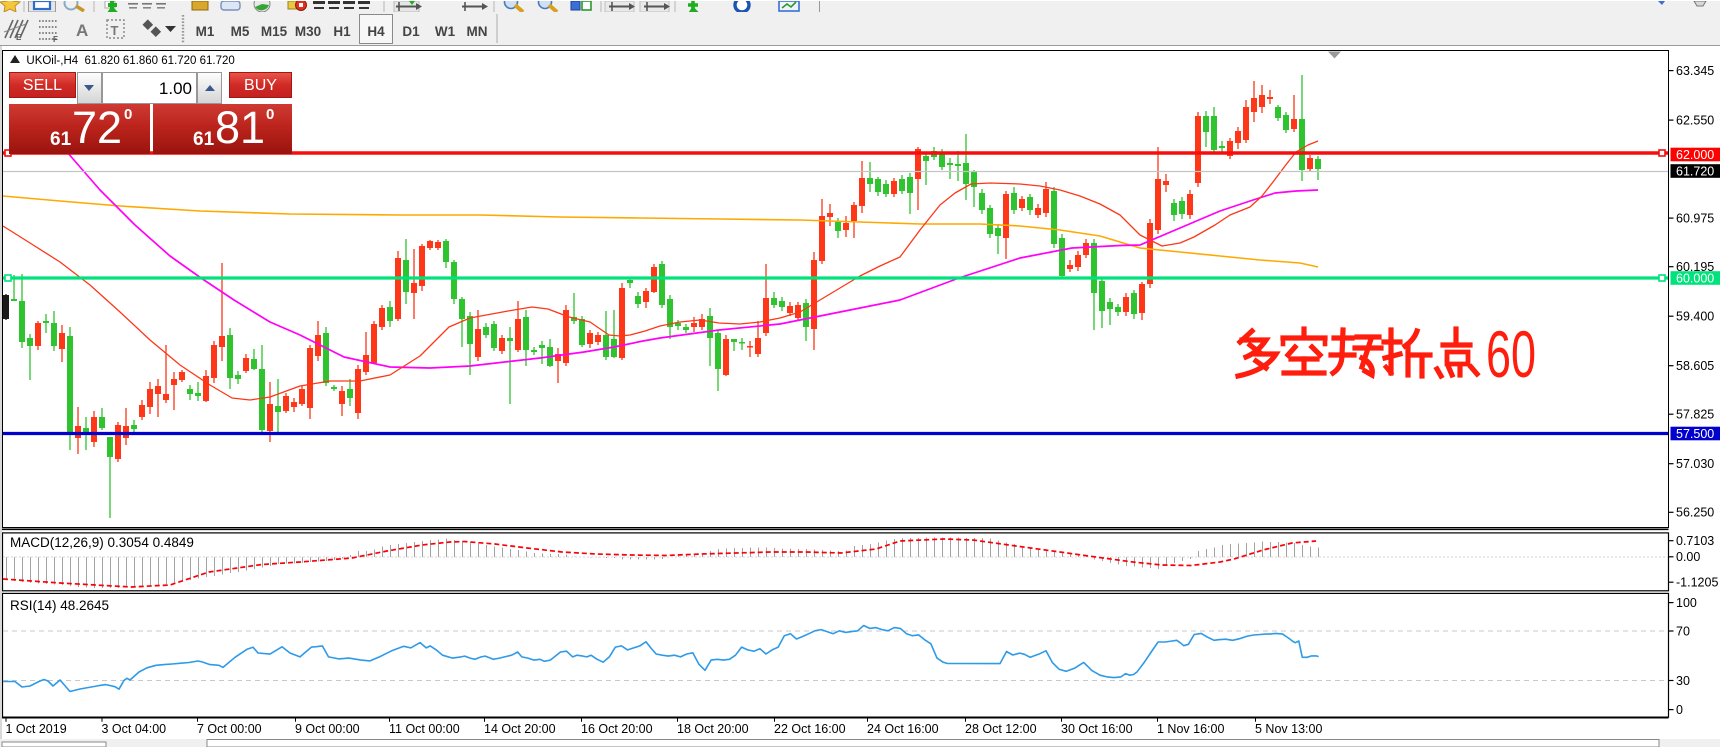  Describe the element at coordinates (59, 605) in the screenshot. I see `svg-text: RSI(14) 48.2645` at that location.